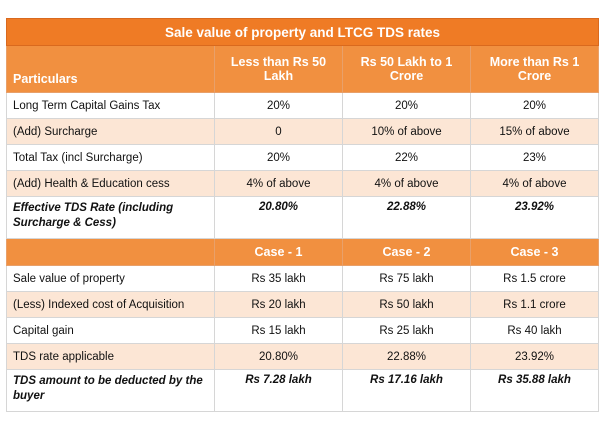 The height and width of the screenshot is (448, 606). What do you see at coordinates (278, 131) in the screenshot?
I see `cell: 0` at bounding box center [278, 131].